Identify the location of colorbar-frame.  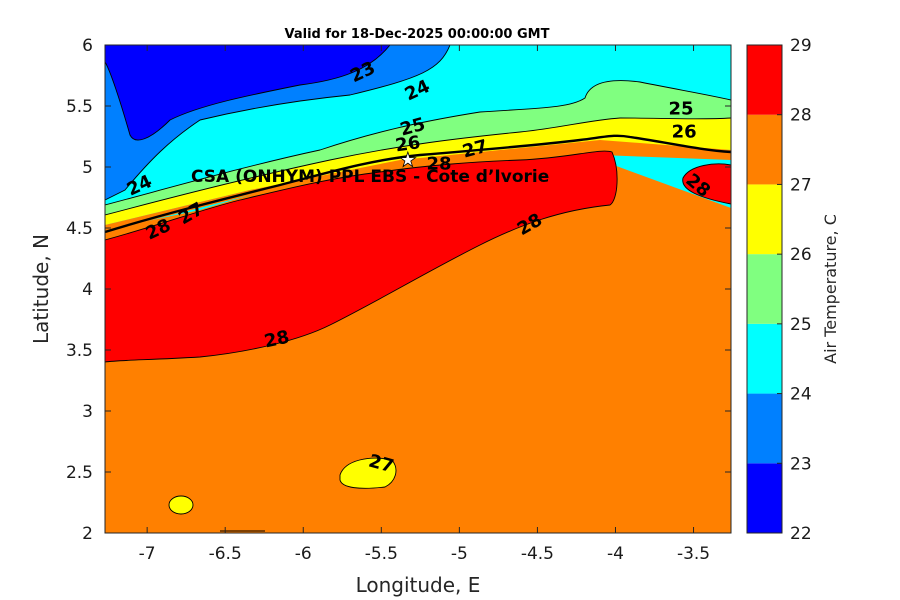
(764, 289).